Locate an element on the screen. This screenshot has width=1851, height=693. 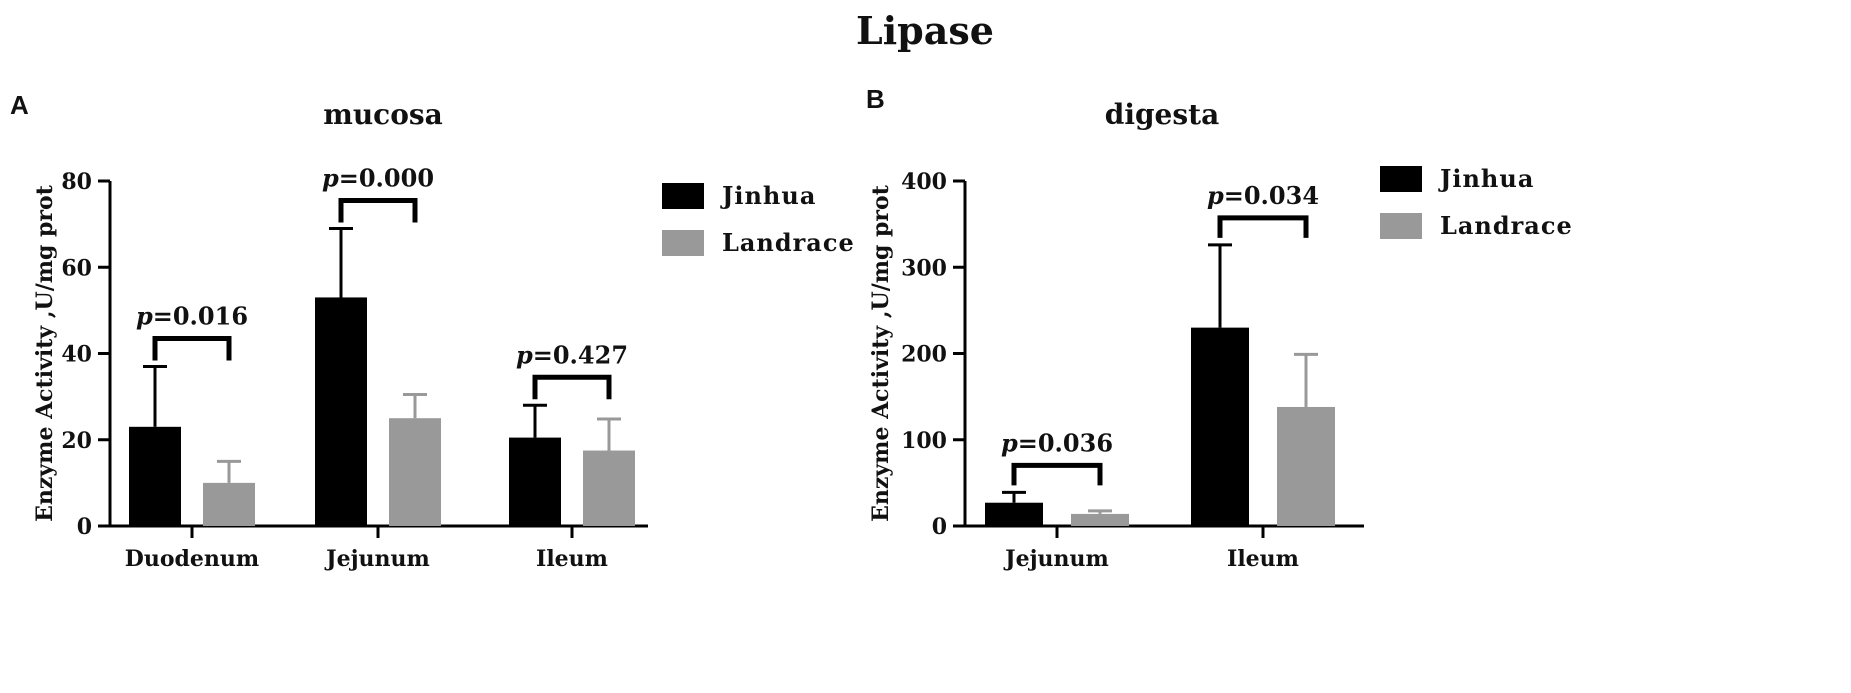
y-tick-label: 60 is located at coordinates (76, 268).